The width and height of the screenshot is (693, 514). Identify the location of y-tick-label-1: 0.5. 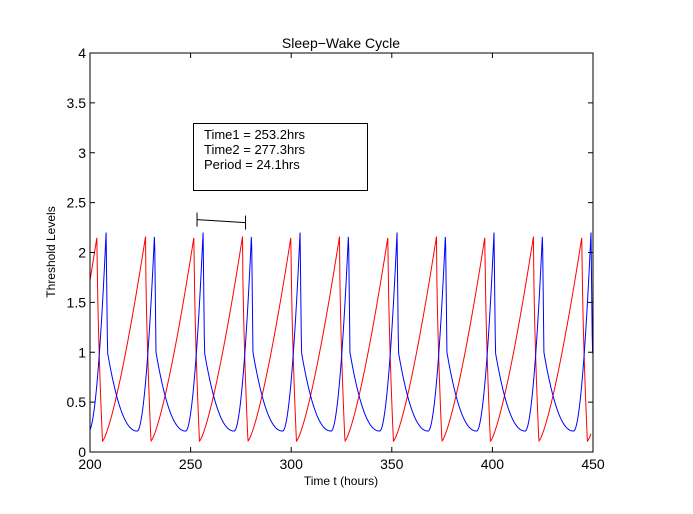
(77, 402).